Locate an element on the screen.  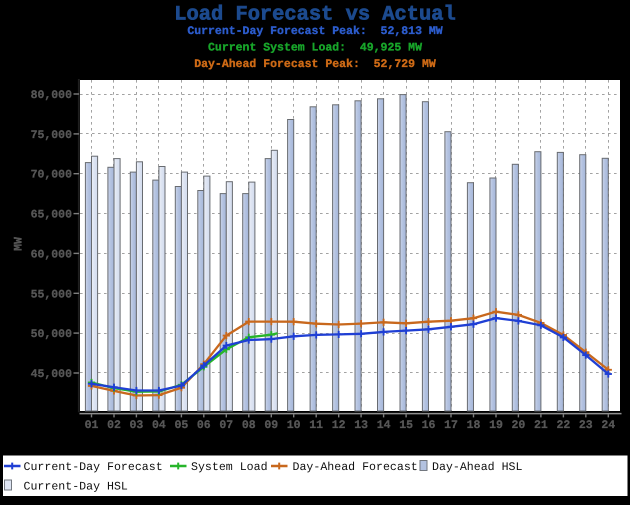
svg-text: 19 is located at coordinates (496, 425).